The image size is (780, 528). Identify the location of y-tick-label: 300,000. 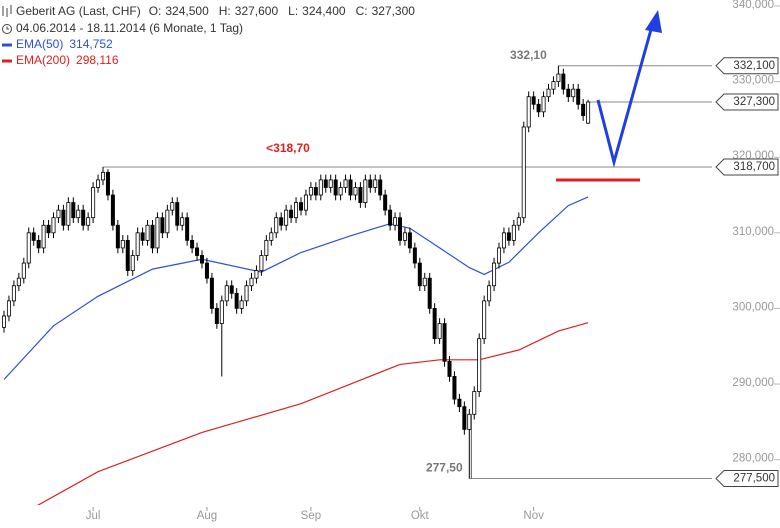
(753, 307).